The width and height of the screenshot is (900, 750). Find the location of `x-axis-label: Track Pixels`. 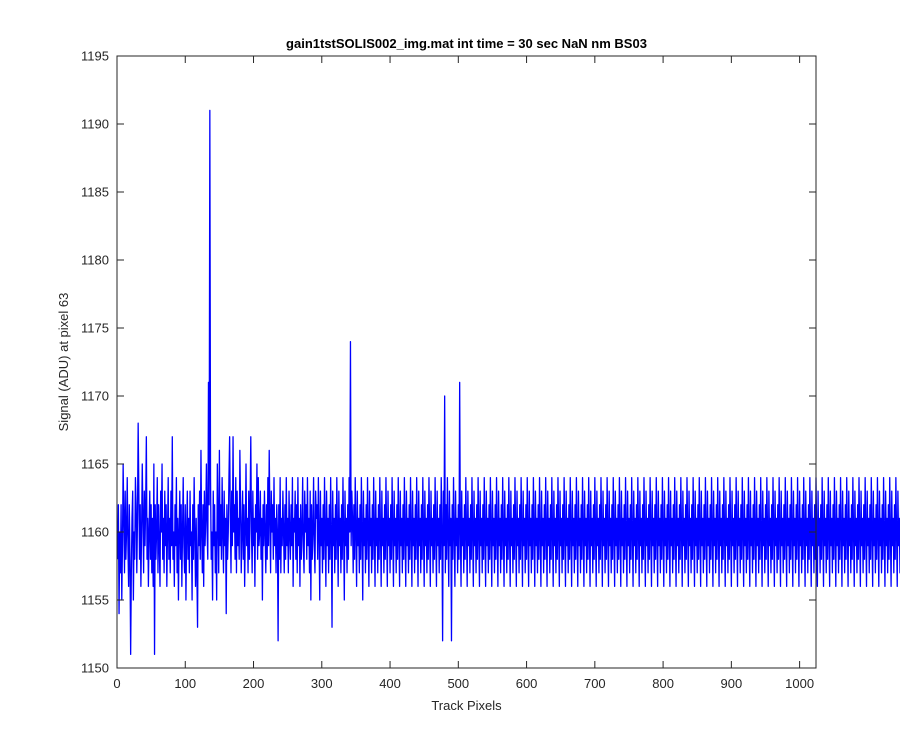

x-axis-label: Track Pixels is located at coordinates (466, 705).